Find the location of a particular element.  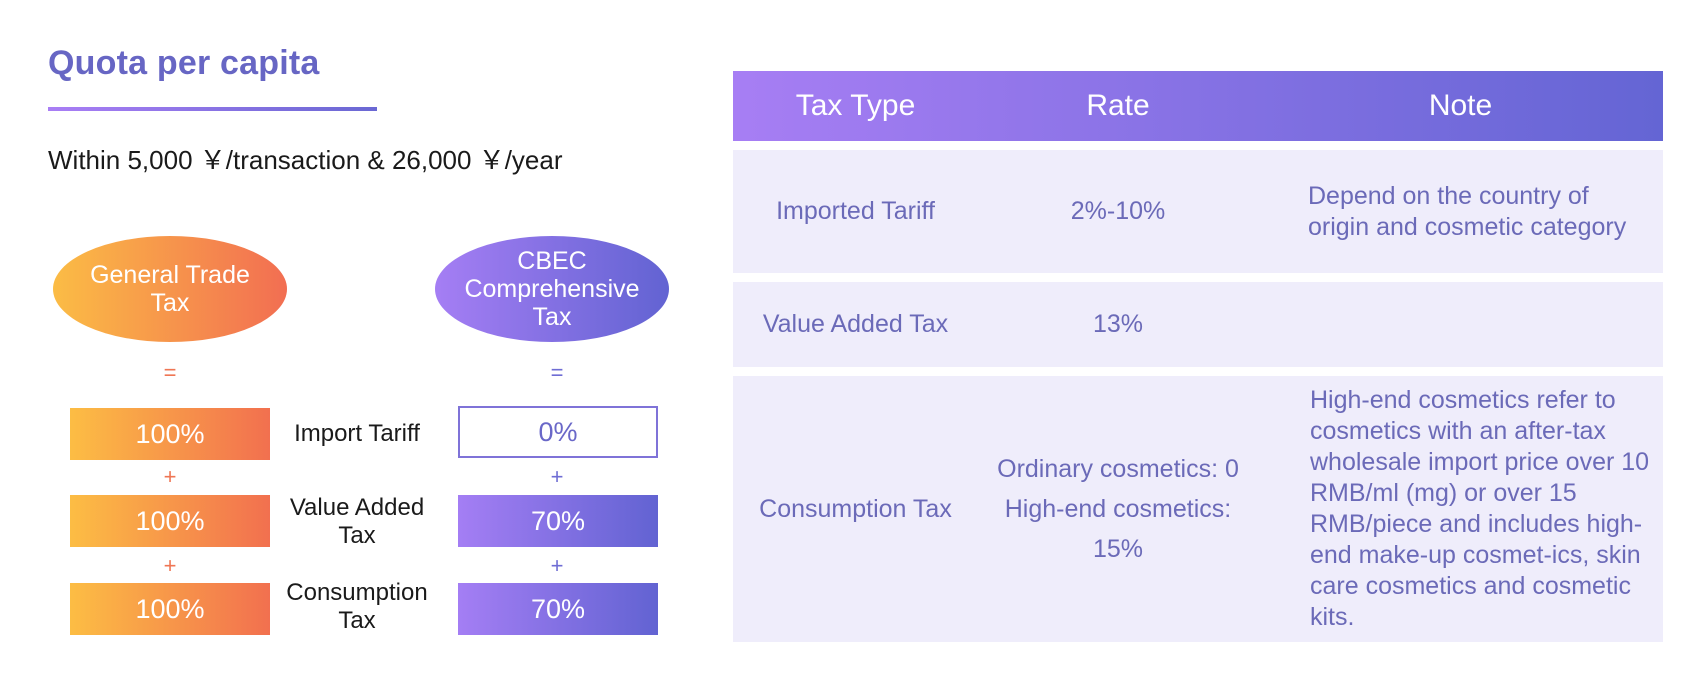

quota-title: Quota per capita is located at coordinates (184, 63).